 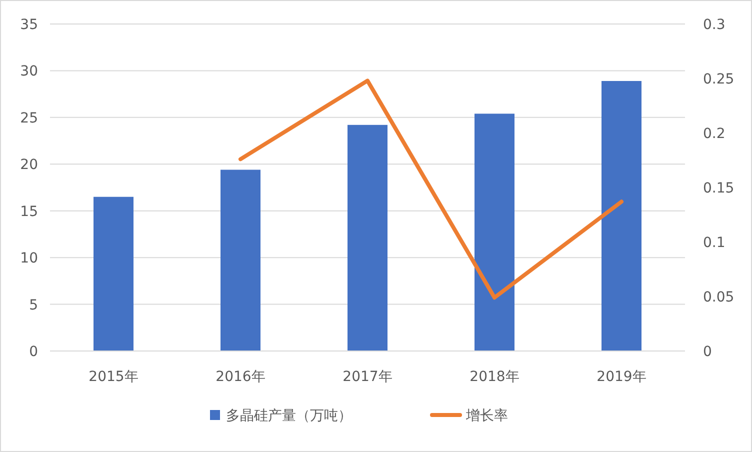 I want to click on y2-tick-label: 0.25, so click(x=718, y=80).